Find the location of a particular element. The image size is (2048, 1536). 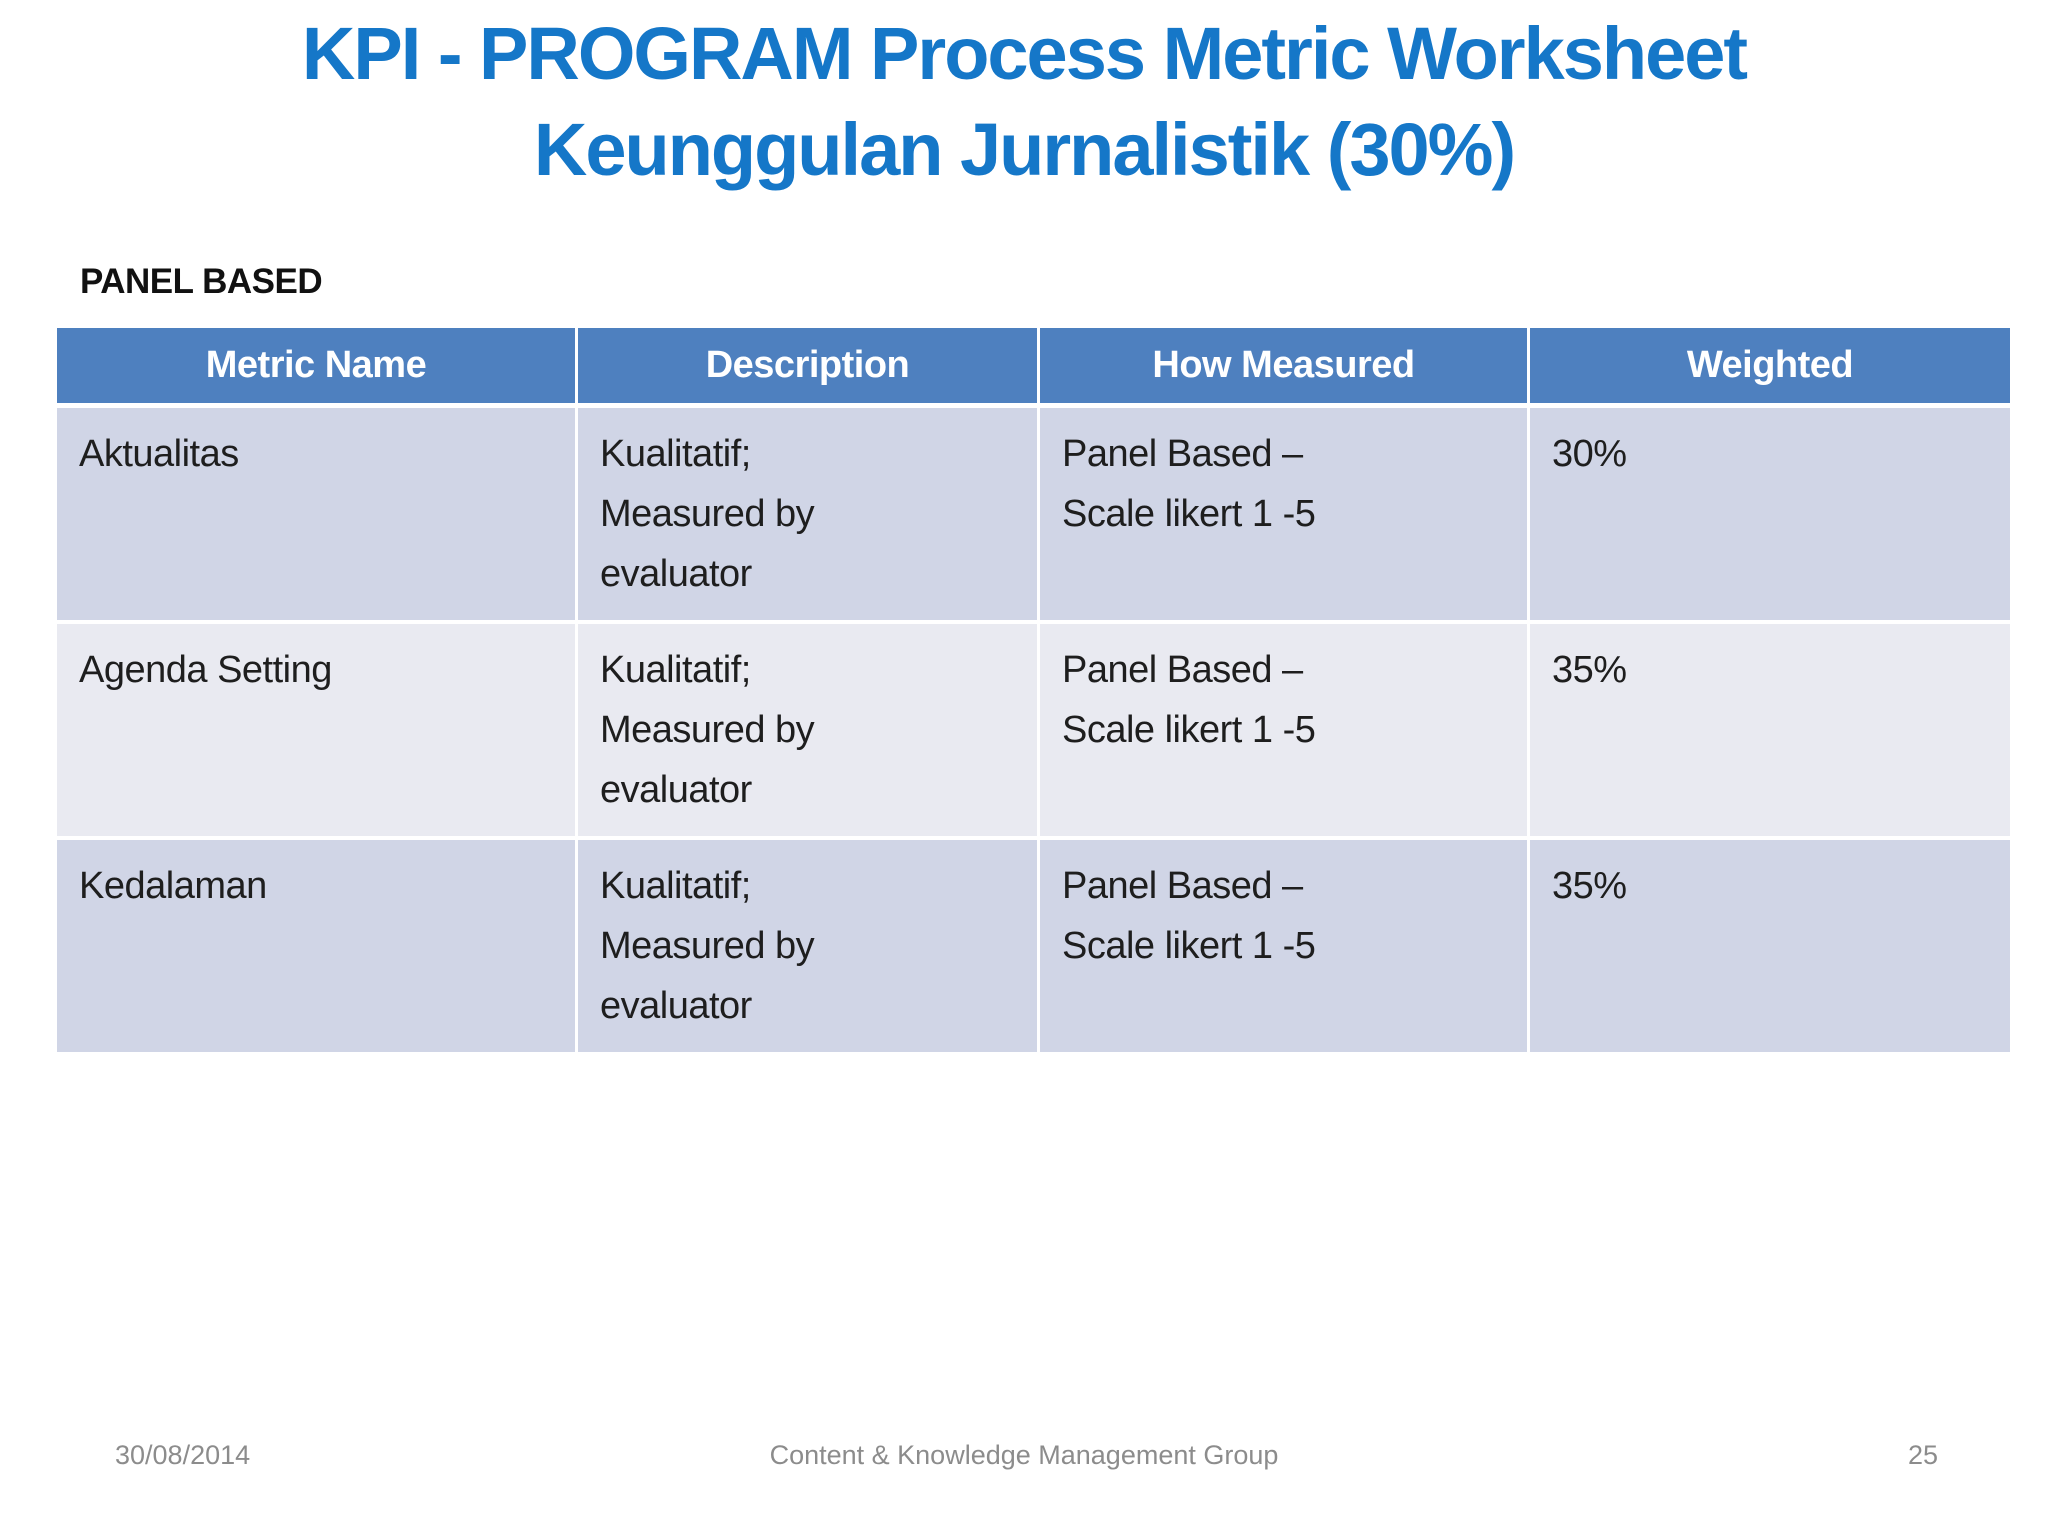

section-label: PANEL BASED is located at coordinates (201, 281).